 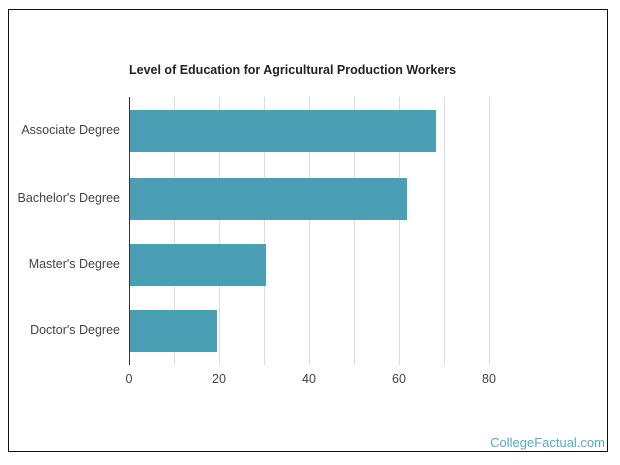 What do you see at coordinates (70, 130) in the screenshot?
I see `category-label: Associate Degree` at bounding box center [70, 130].